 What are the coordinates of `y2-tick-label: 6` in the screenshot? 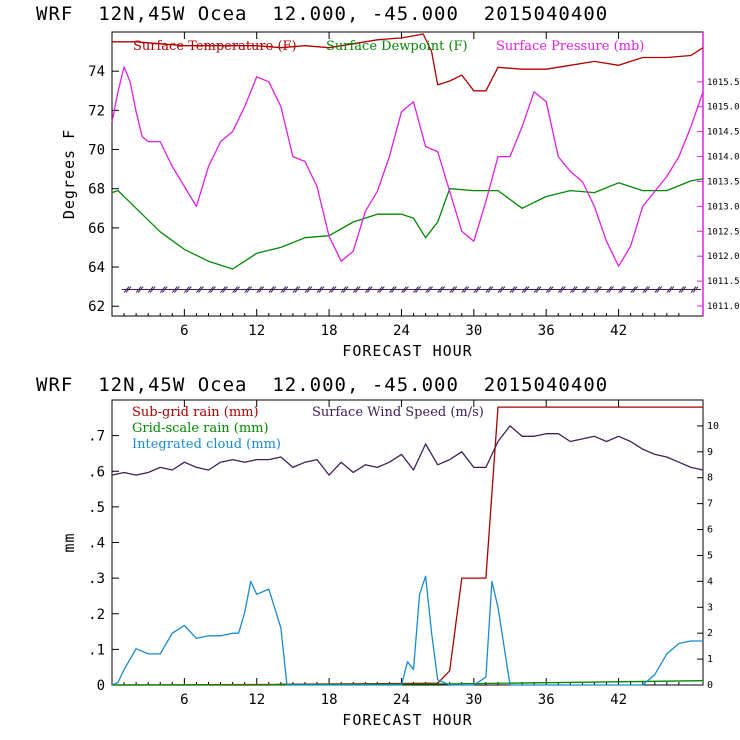 It's located at (710, 530).